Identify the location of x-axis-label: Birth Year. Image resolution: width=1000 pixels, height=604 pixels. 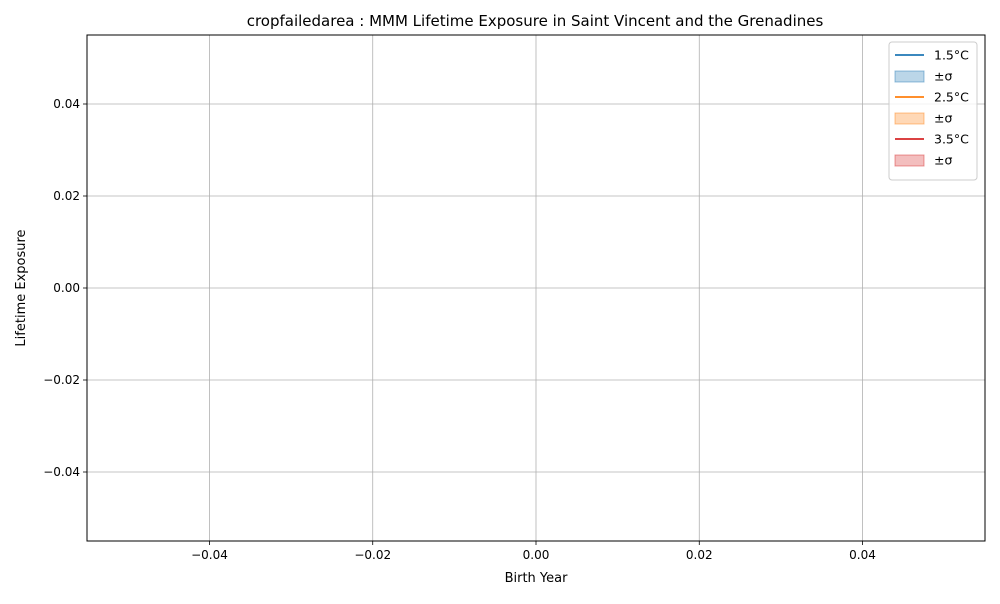
(537, 578).